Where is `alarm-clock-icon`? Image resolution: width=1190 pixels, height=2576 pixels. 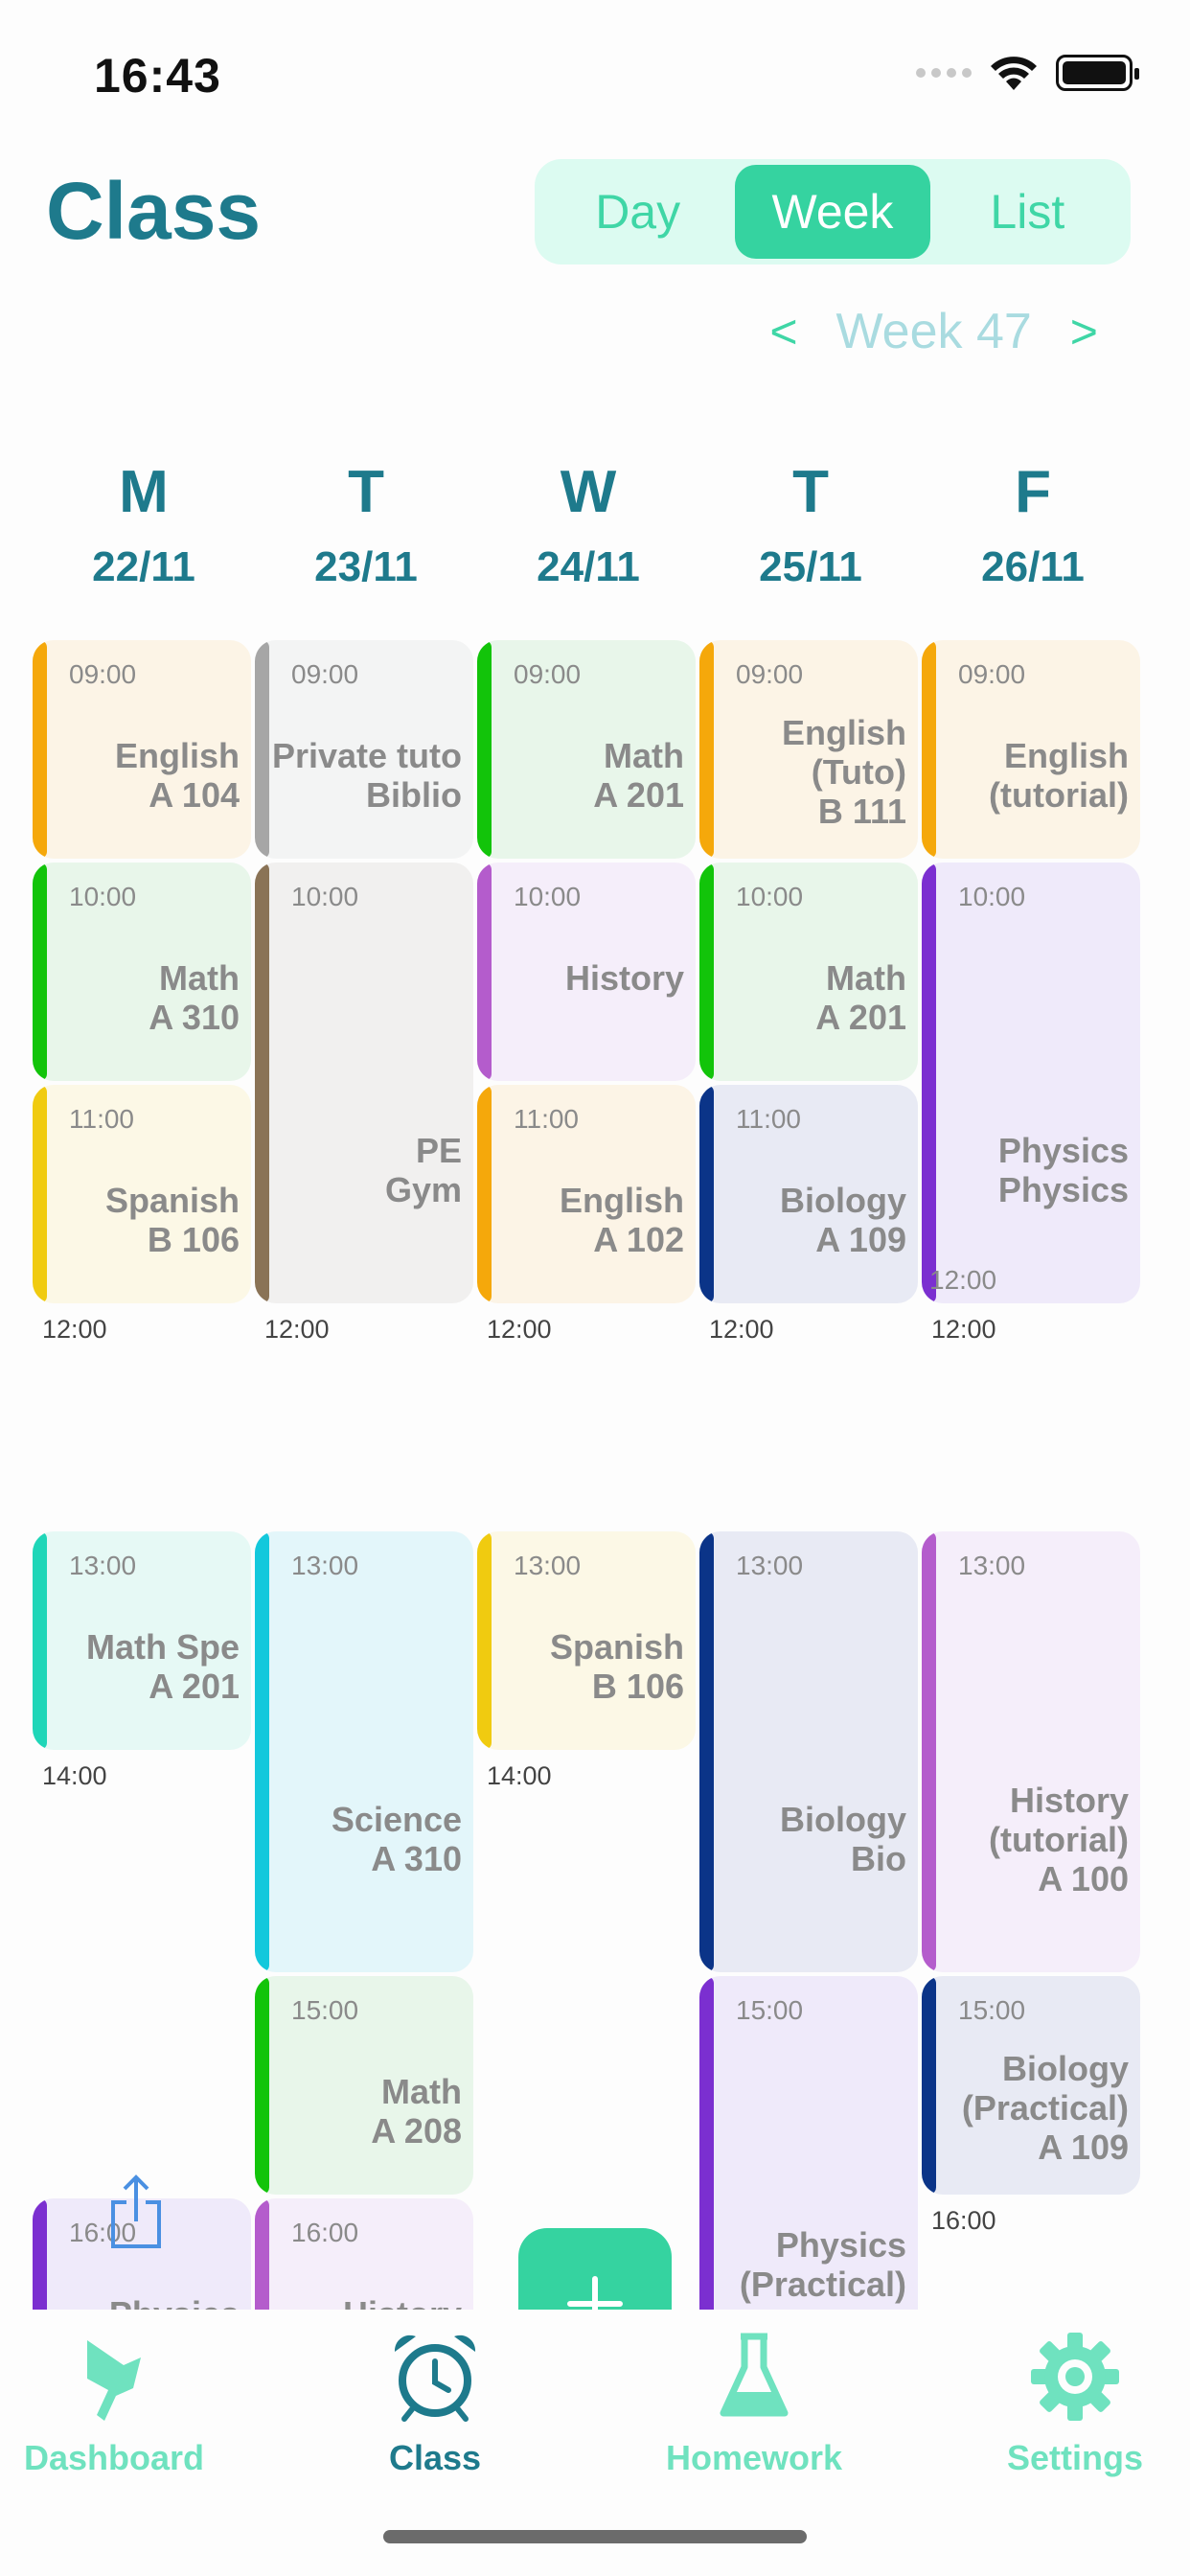 alarm-clock-icon is located at coordinates (435, 2378).